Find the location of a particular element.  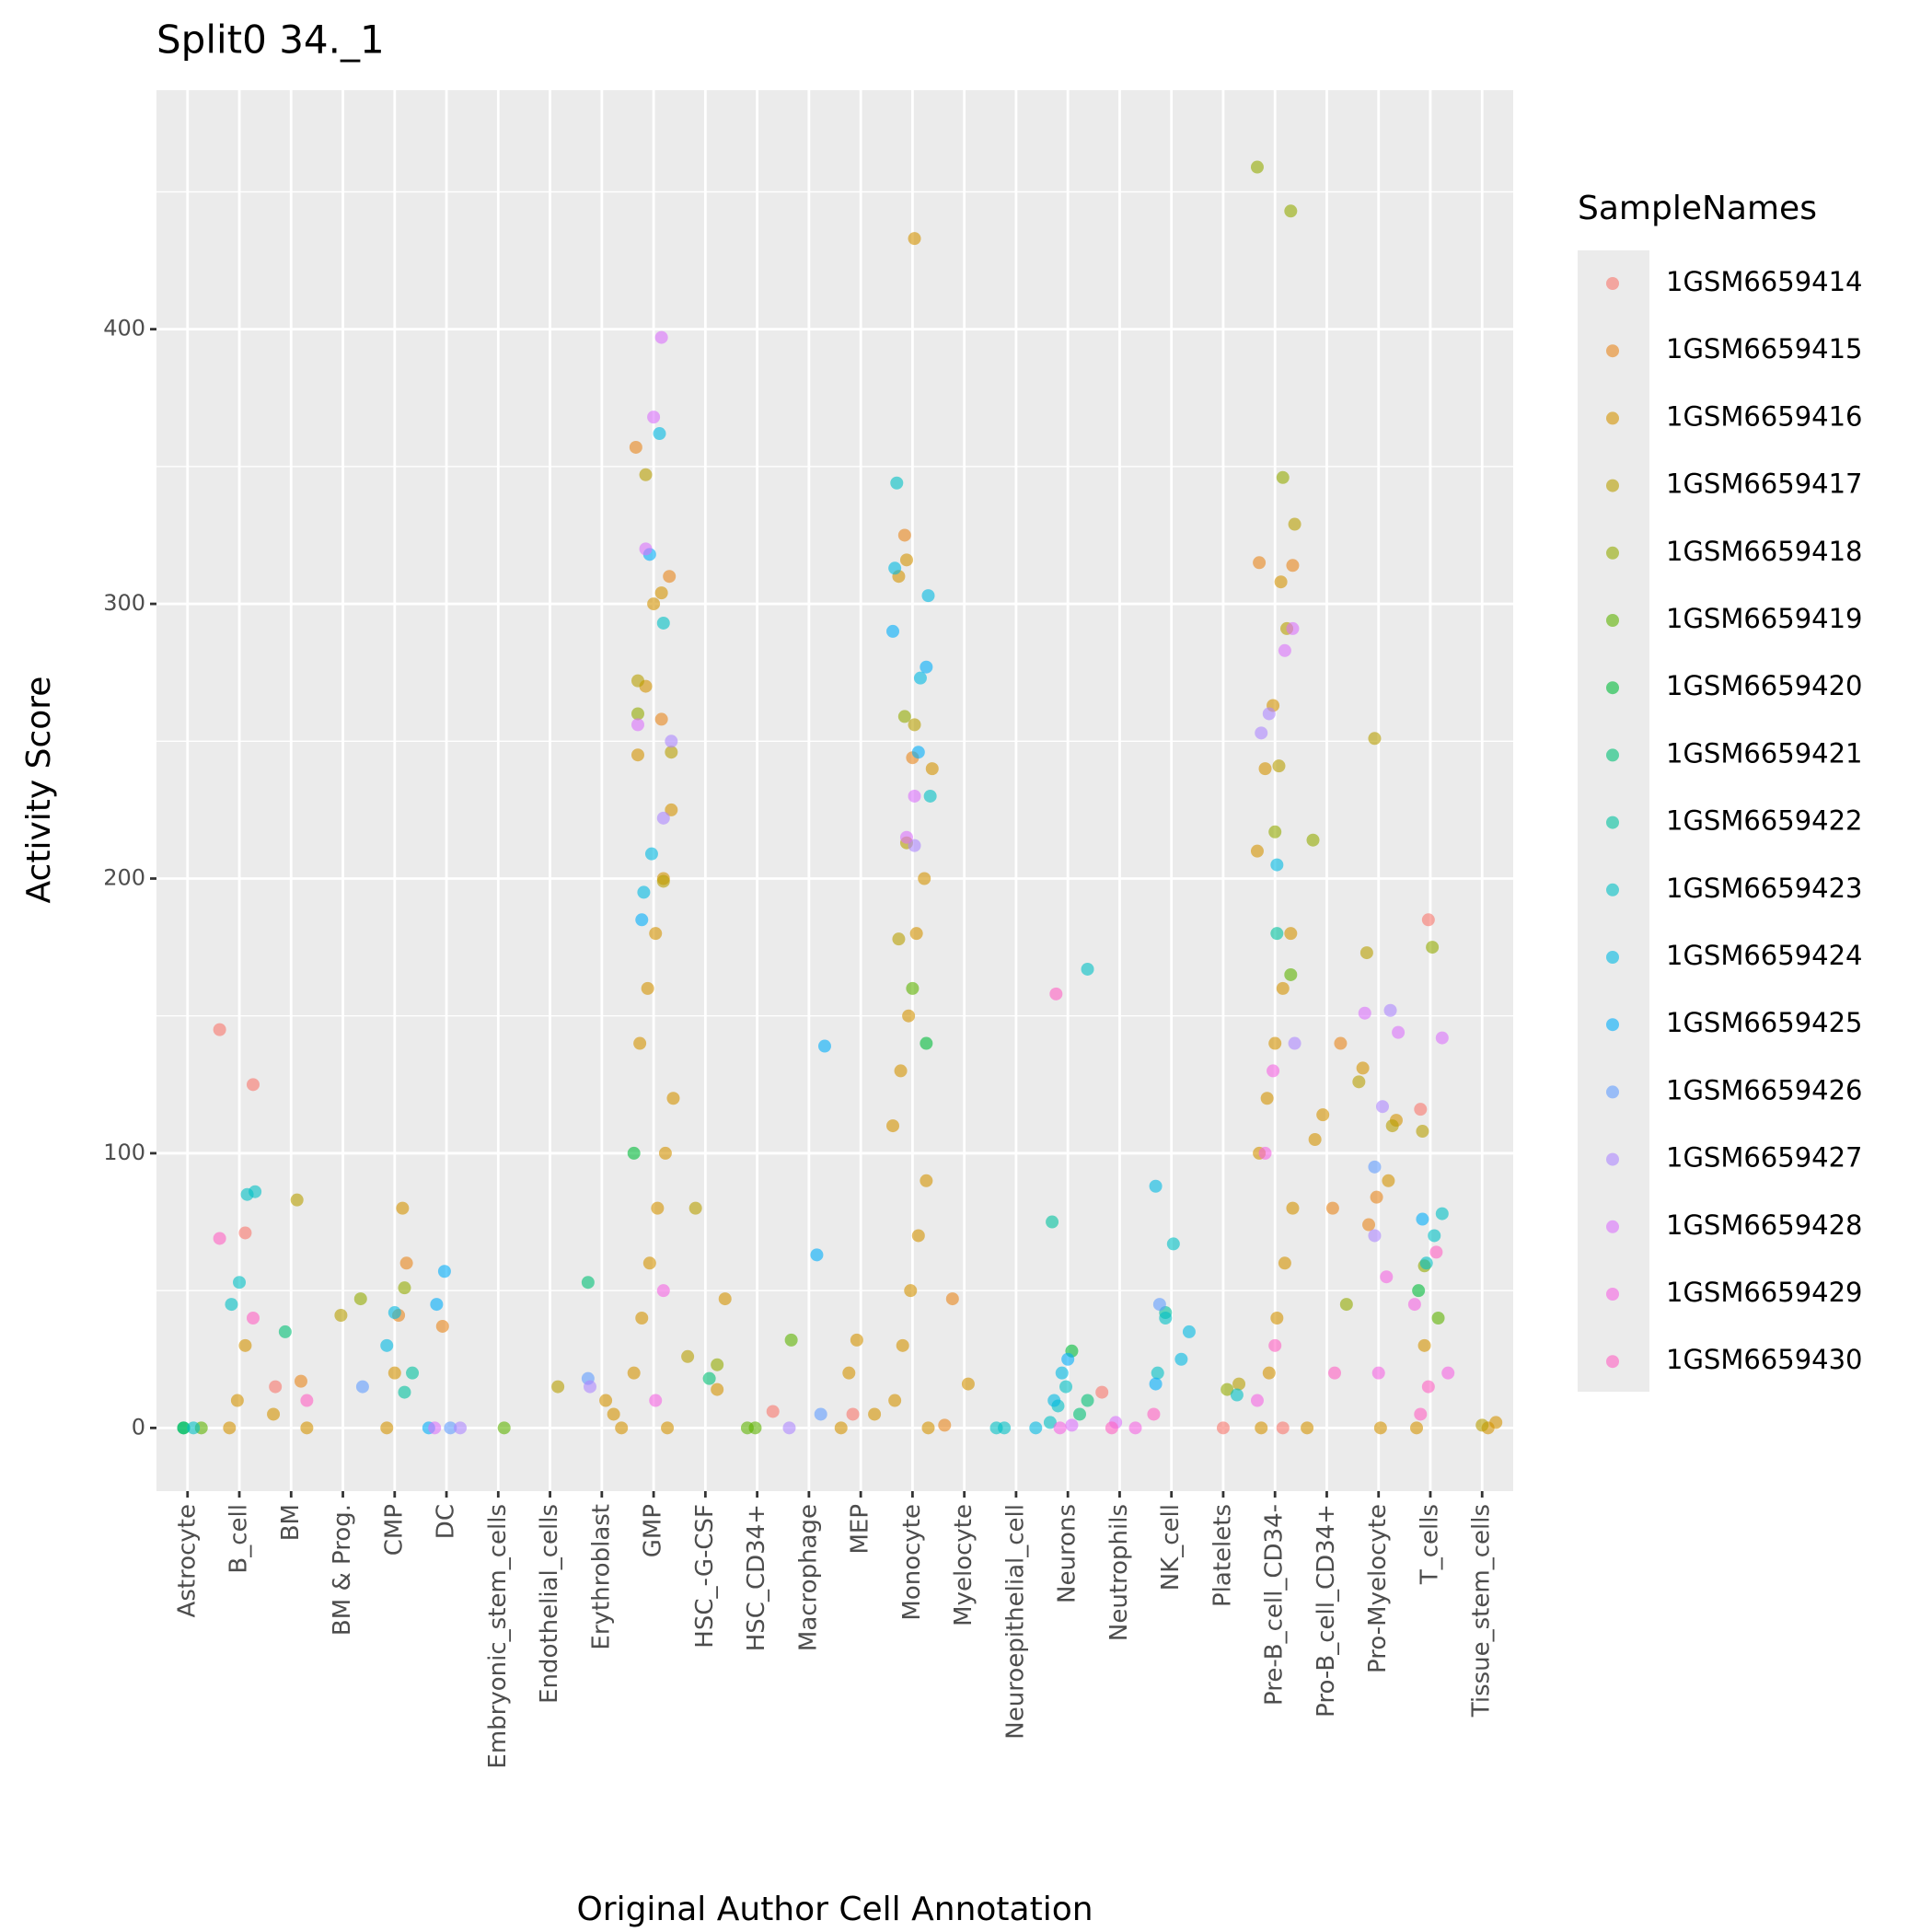

legend-label: 1GSM6659417 is located at coordinates (1765, 485).